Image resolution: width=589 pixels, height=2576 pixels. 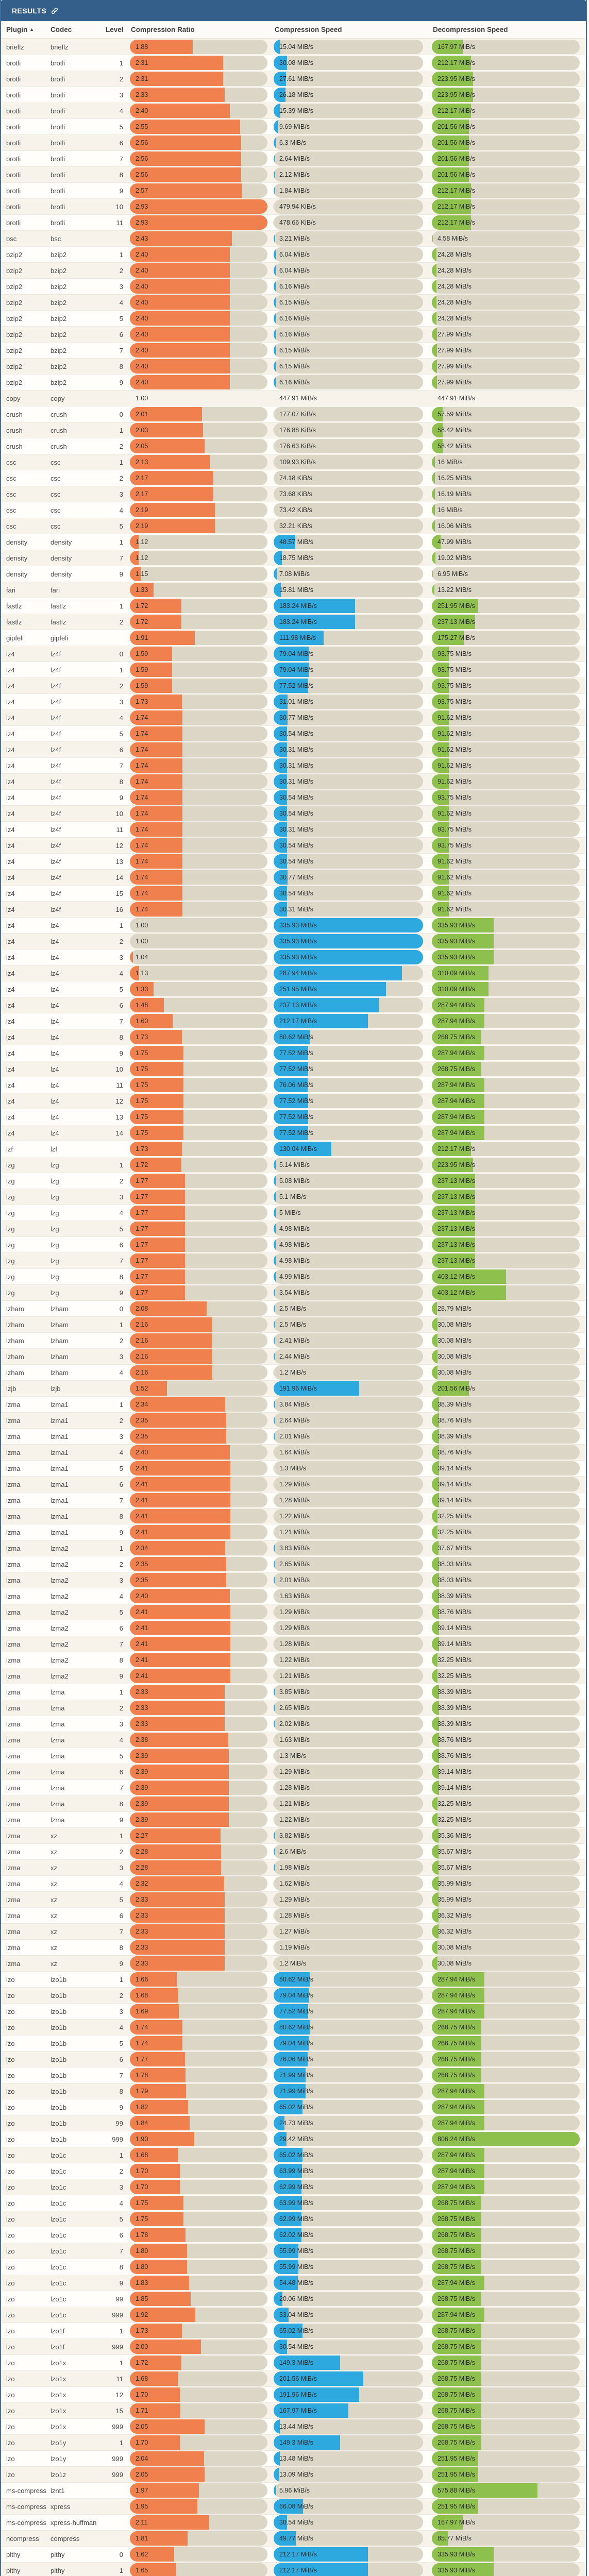 I want to click on compression-ratio: 1.70, so click(x=198, y=2187).